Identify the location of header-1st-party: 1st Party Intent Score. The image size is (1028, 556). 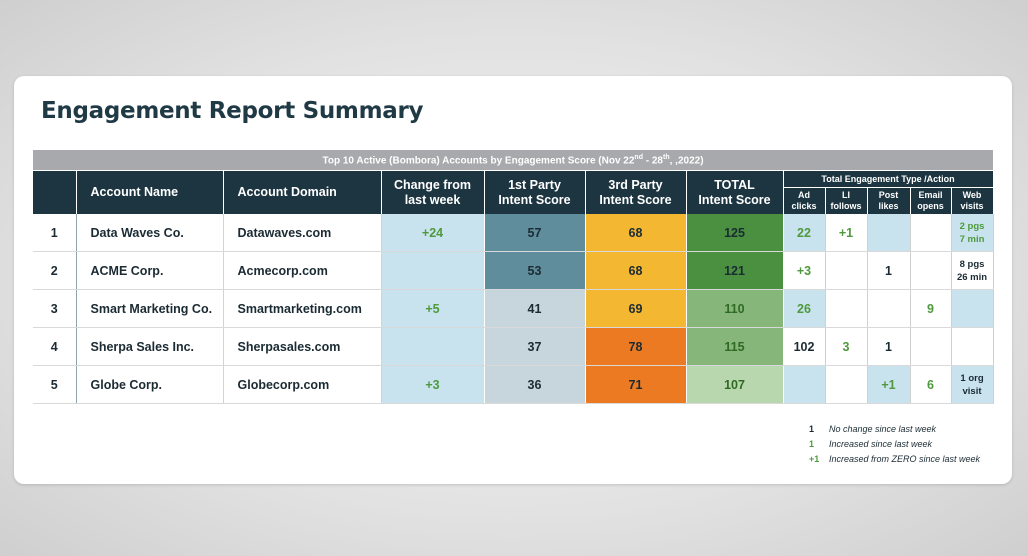
(535, 192).